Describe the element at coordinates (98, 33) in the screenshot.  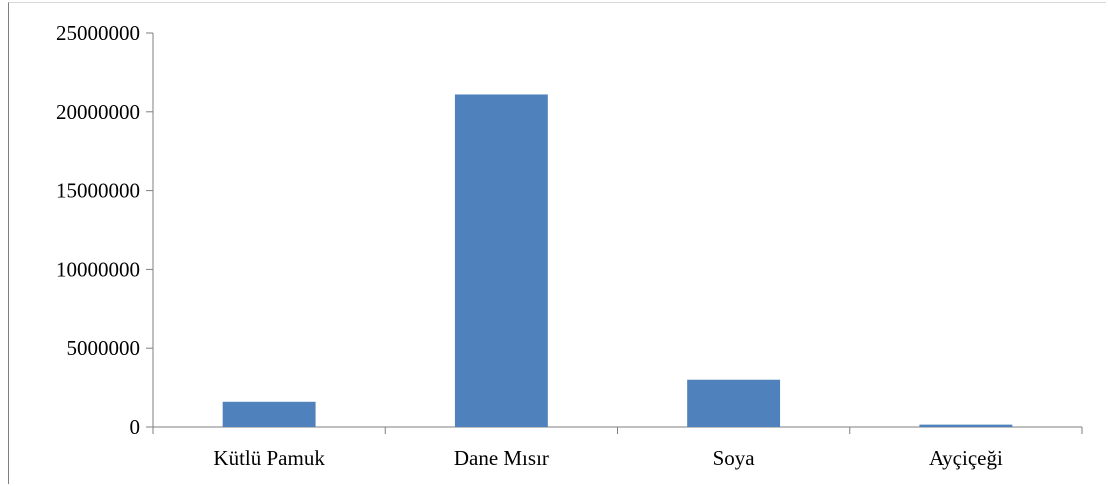
I see `y-tick-label: 25000000` at that location.